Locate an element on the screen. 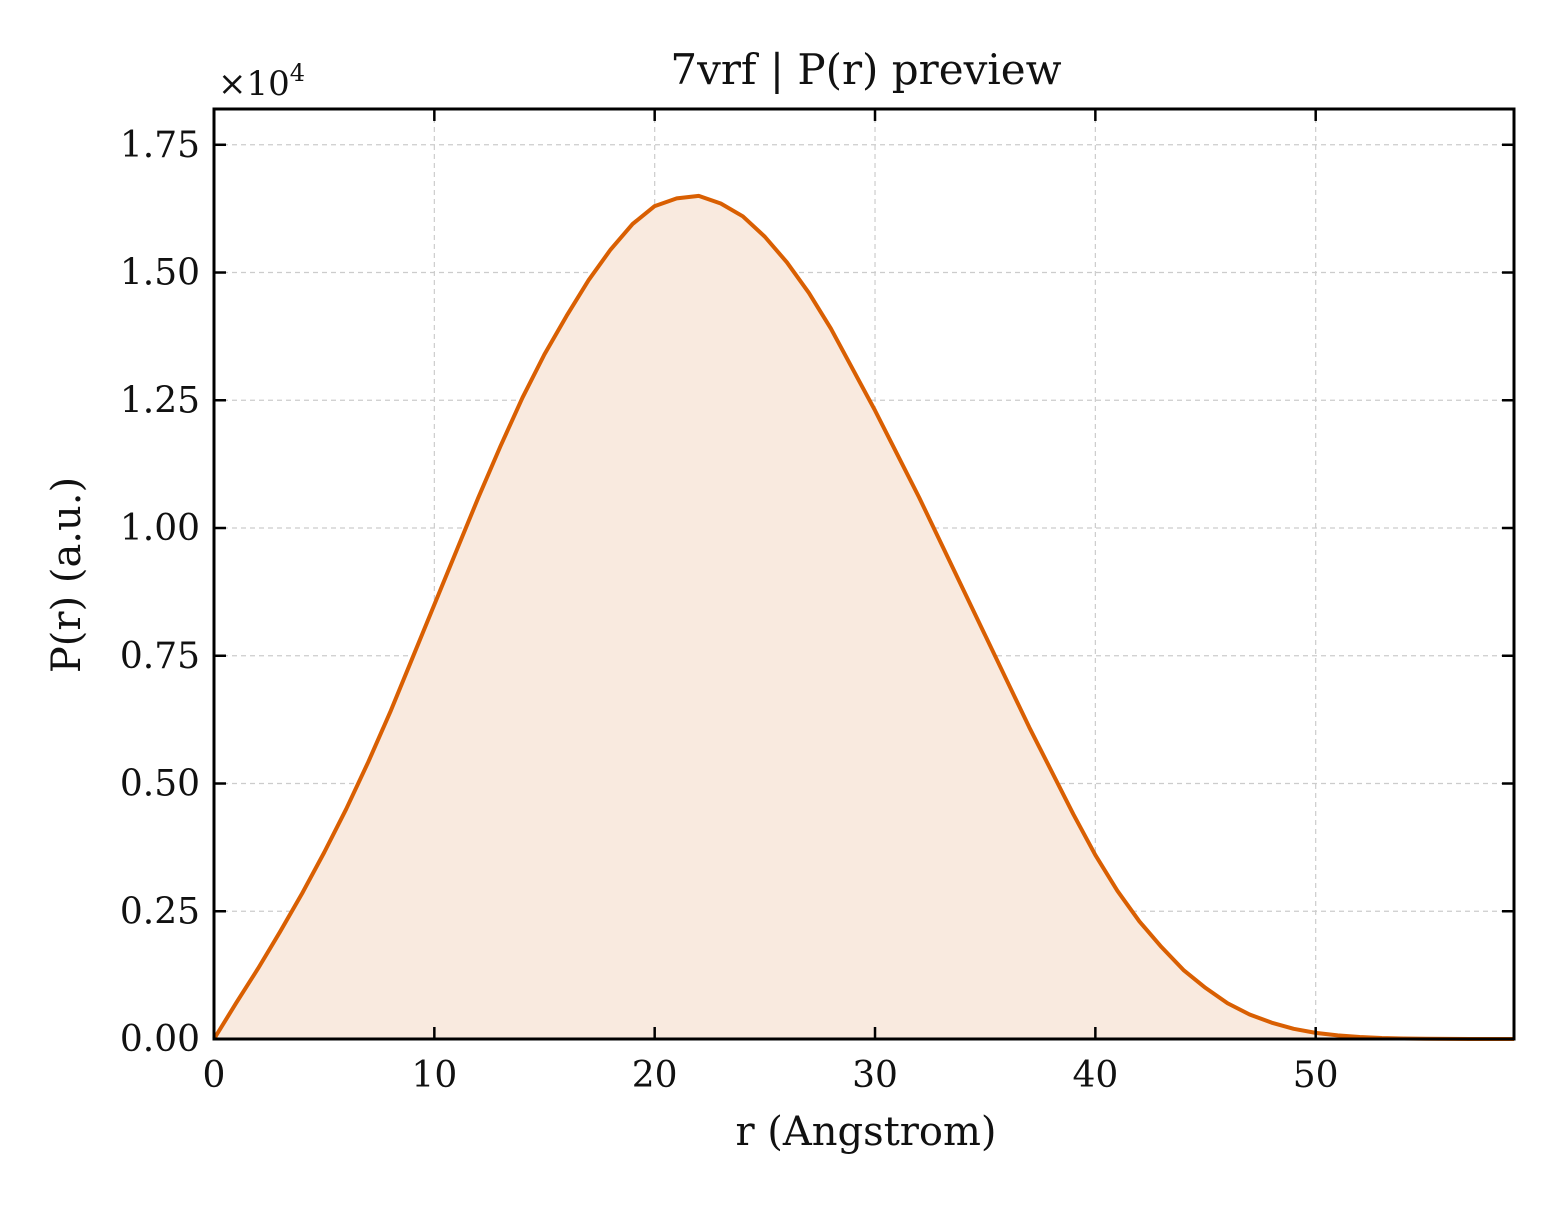  y-offset-exponent: 4 is located at coordinates (297, 73).